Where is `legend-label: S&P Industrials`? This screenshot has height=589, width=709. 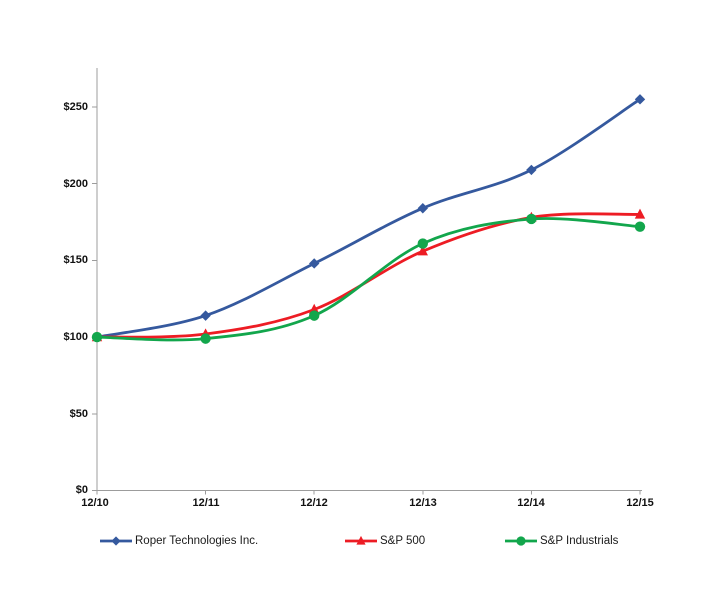 legend-label: S&P Industrials is located at coordinates (579, 541).